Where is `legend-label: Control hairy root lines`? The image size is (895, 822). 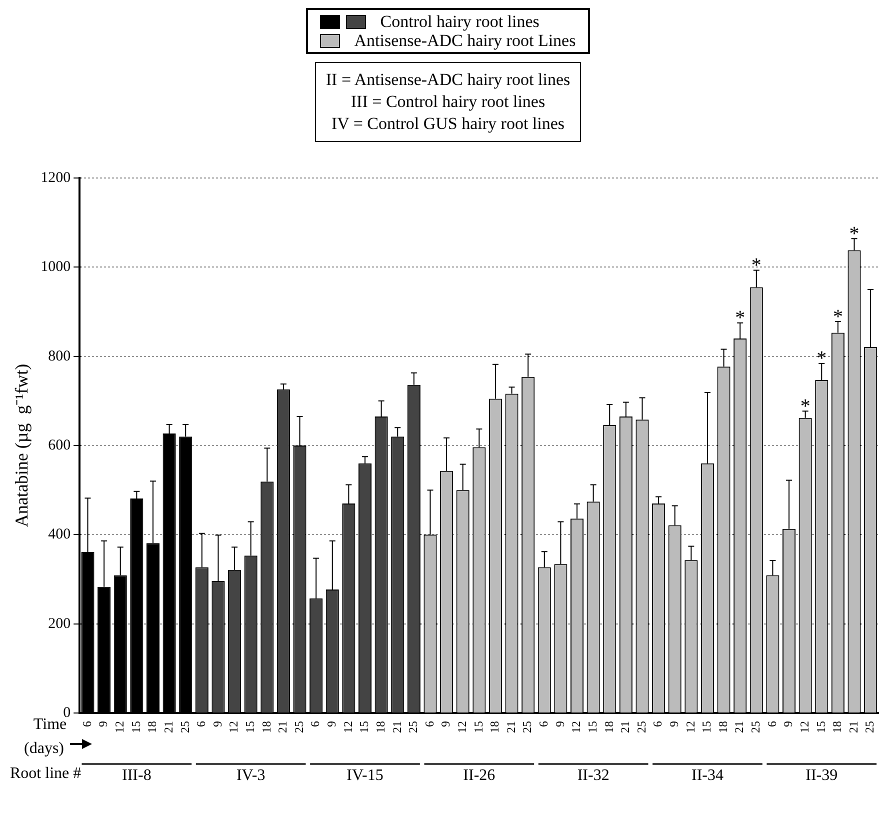
legend-label: Control hairy root lines is located at coordinates (460, 21).